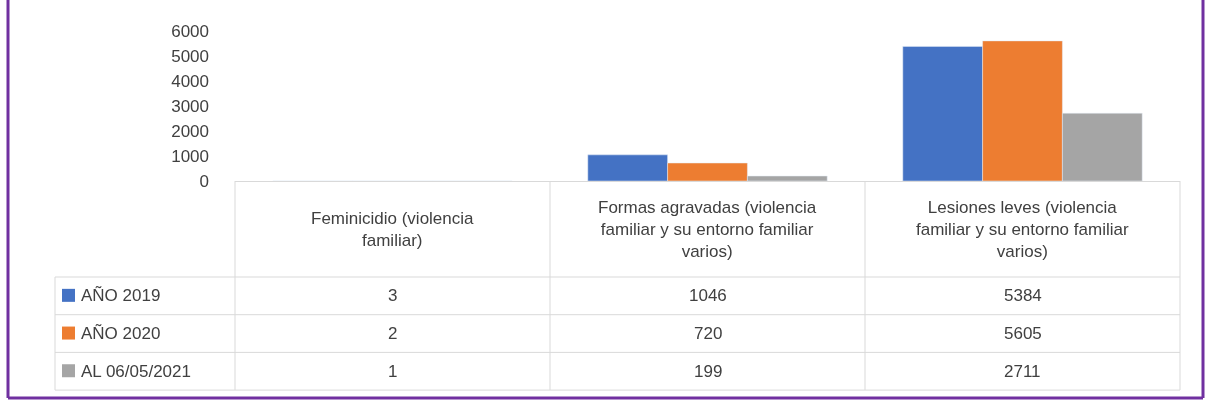 The height and width of the screenshot is (402, 1211). I want to click on x-tick-label: Feminicidio (violencia familiar), so click(393, 230).